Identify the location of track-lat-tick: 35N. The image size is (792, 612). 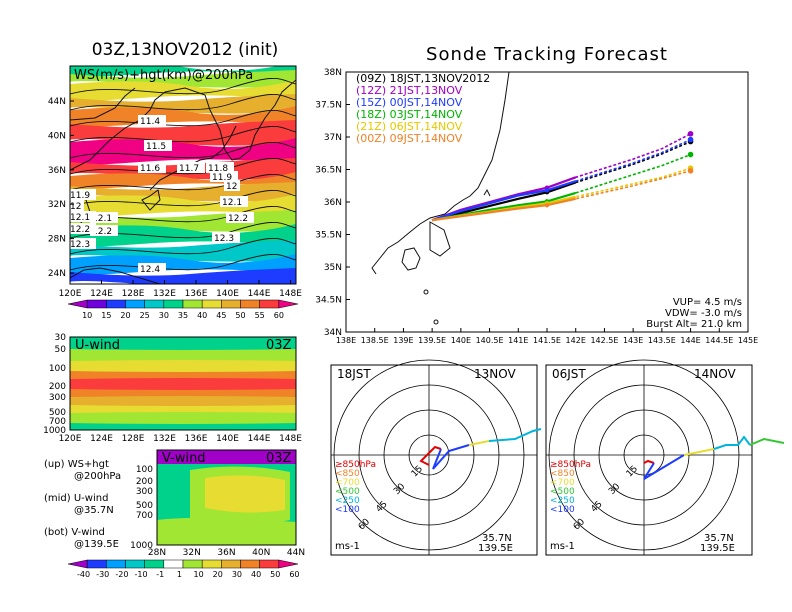
(333, 268).